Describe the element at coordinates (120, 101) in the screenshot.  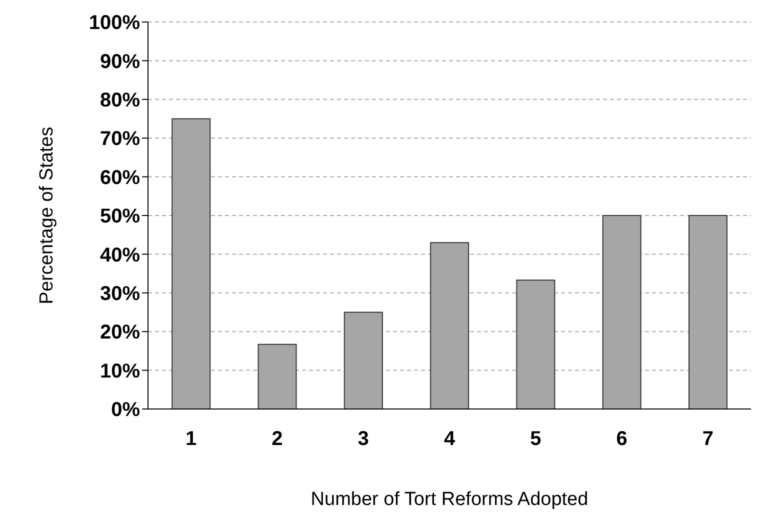
I see `y-tick-label: 80%` at that location.